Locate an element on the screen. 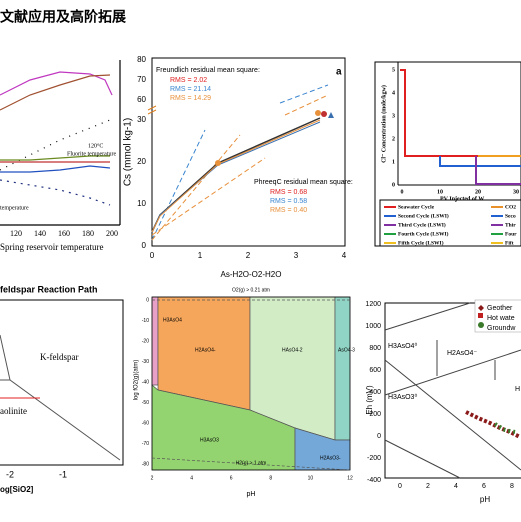 The height and width of the screenshot is (522, 521). tick-label: 1200 is located at coordinates (373, 304).